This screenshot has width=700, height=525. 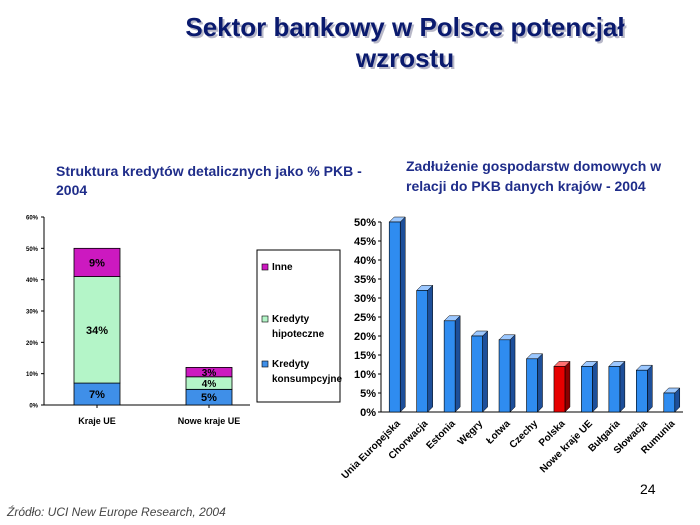 I want to click on data-label: 9%, so click(x=97, y=263).